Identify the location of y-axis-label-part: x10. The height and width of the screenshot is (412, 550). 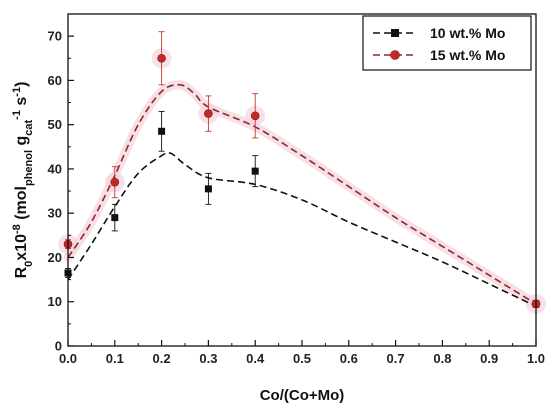
(21, 247).